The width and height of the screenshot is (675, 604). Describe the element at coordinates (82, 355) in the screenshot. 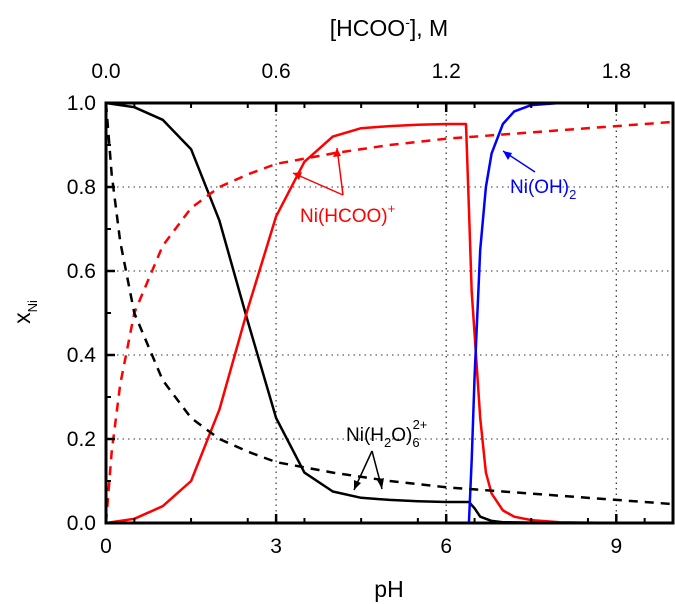

I see `y-tick-label: 0.4` at that location.